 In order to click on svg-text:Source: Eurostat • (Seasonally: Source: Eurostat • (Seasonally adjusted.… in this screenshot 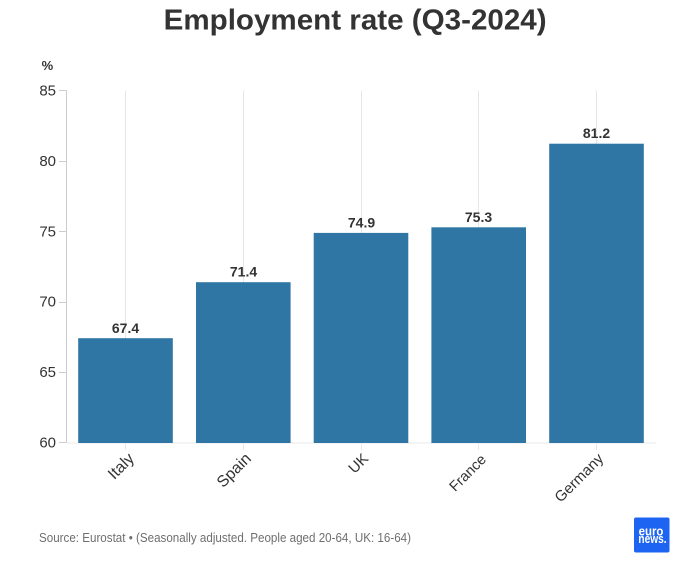, I will do `click(225, 537)`.